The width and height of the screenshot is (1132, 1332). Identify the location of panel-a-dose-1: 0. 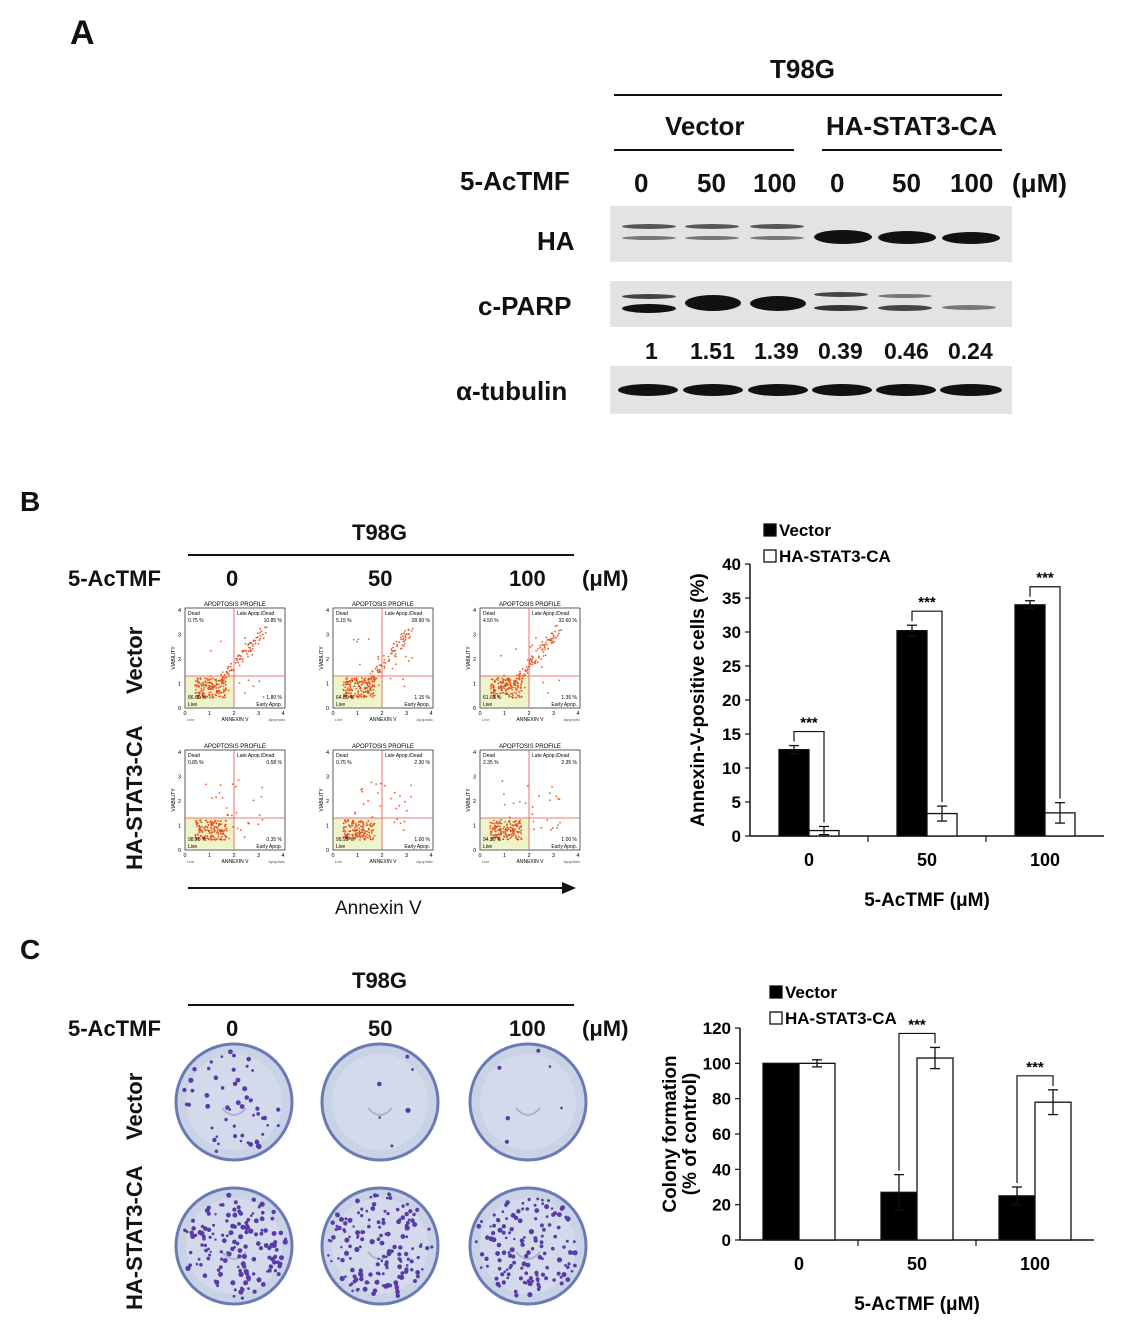
(641, 183).